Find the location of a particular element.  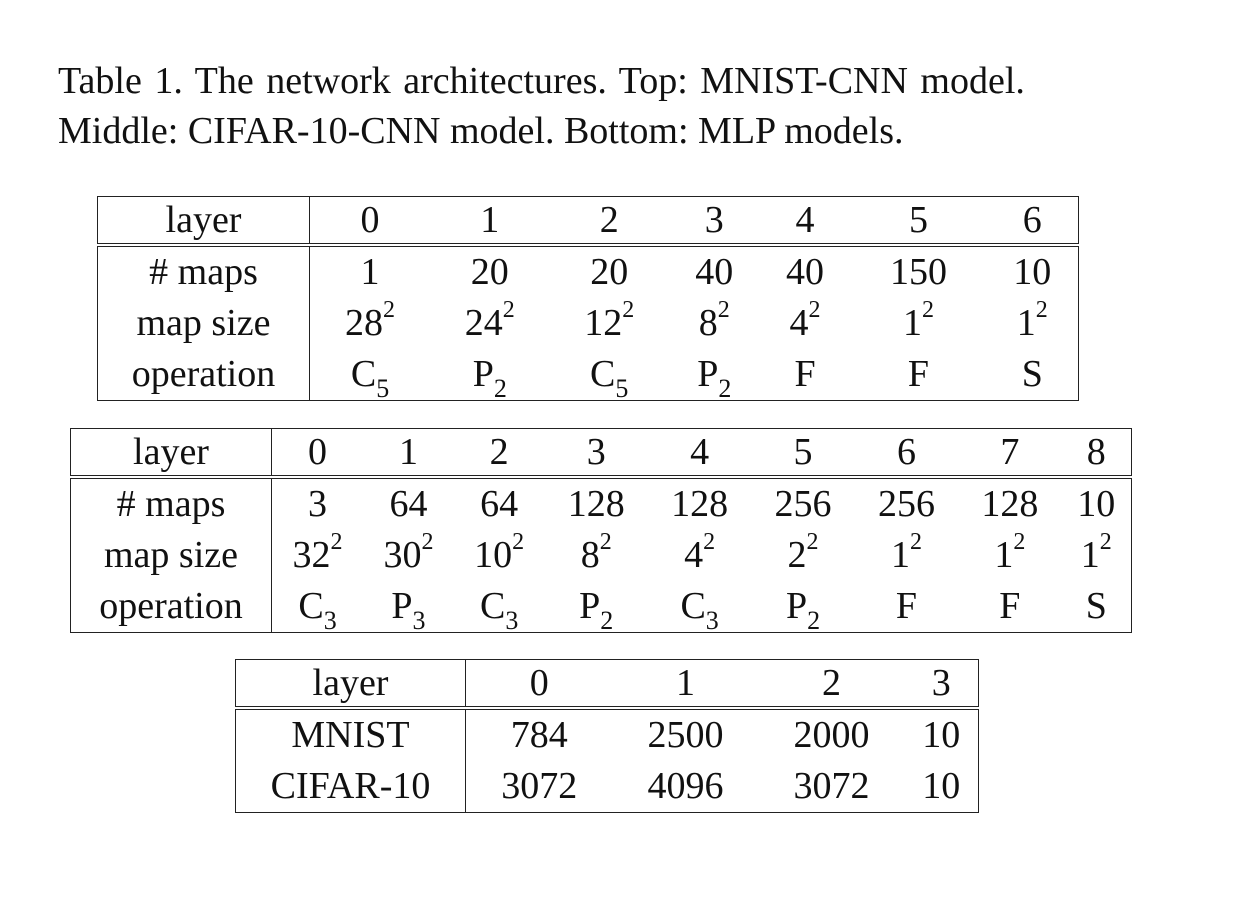

row-label: CIFAR-10 is located at coordinates (350, 787).